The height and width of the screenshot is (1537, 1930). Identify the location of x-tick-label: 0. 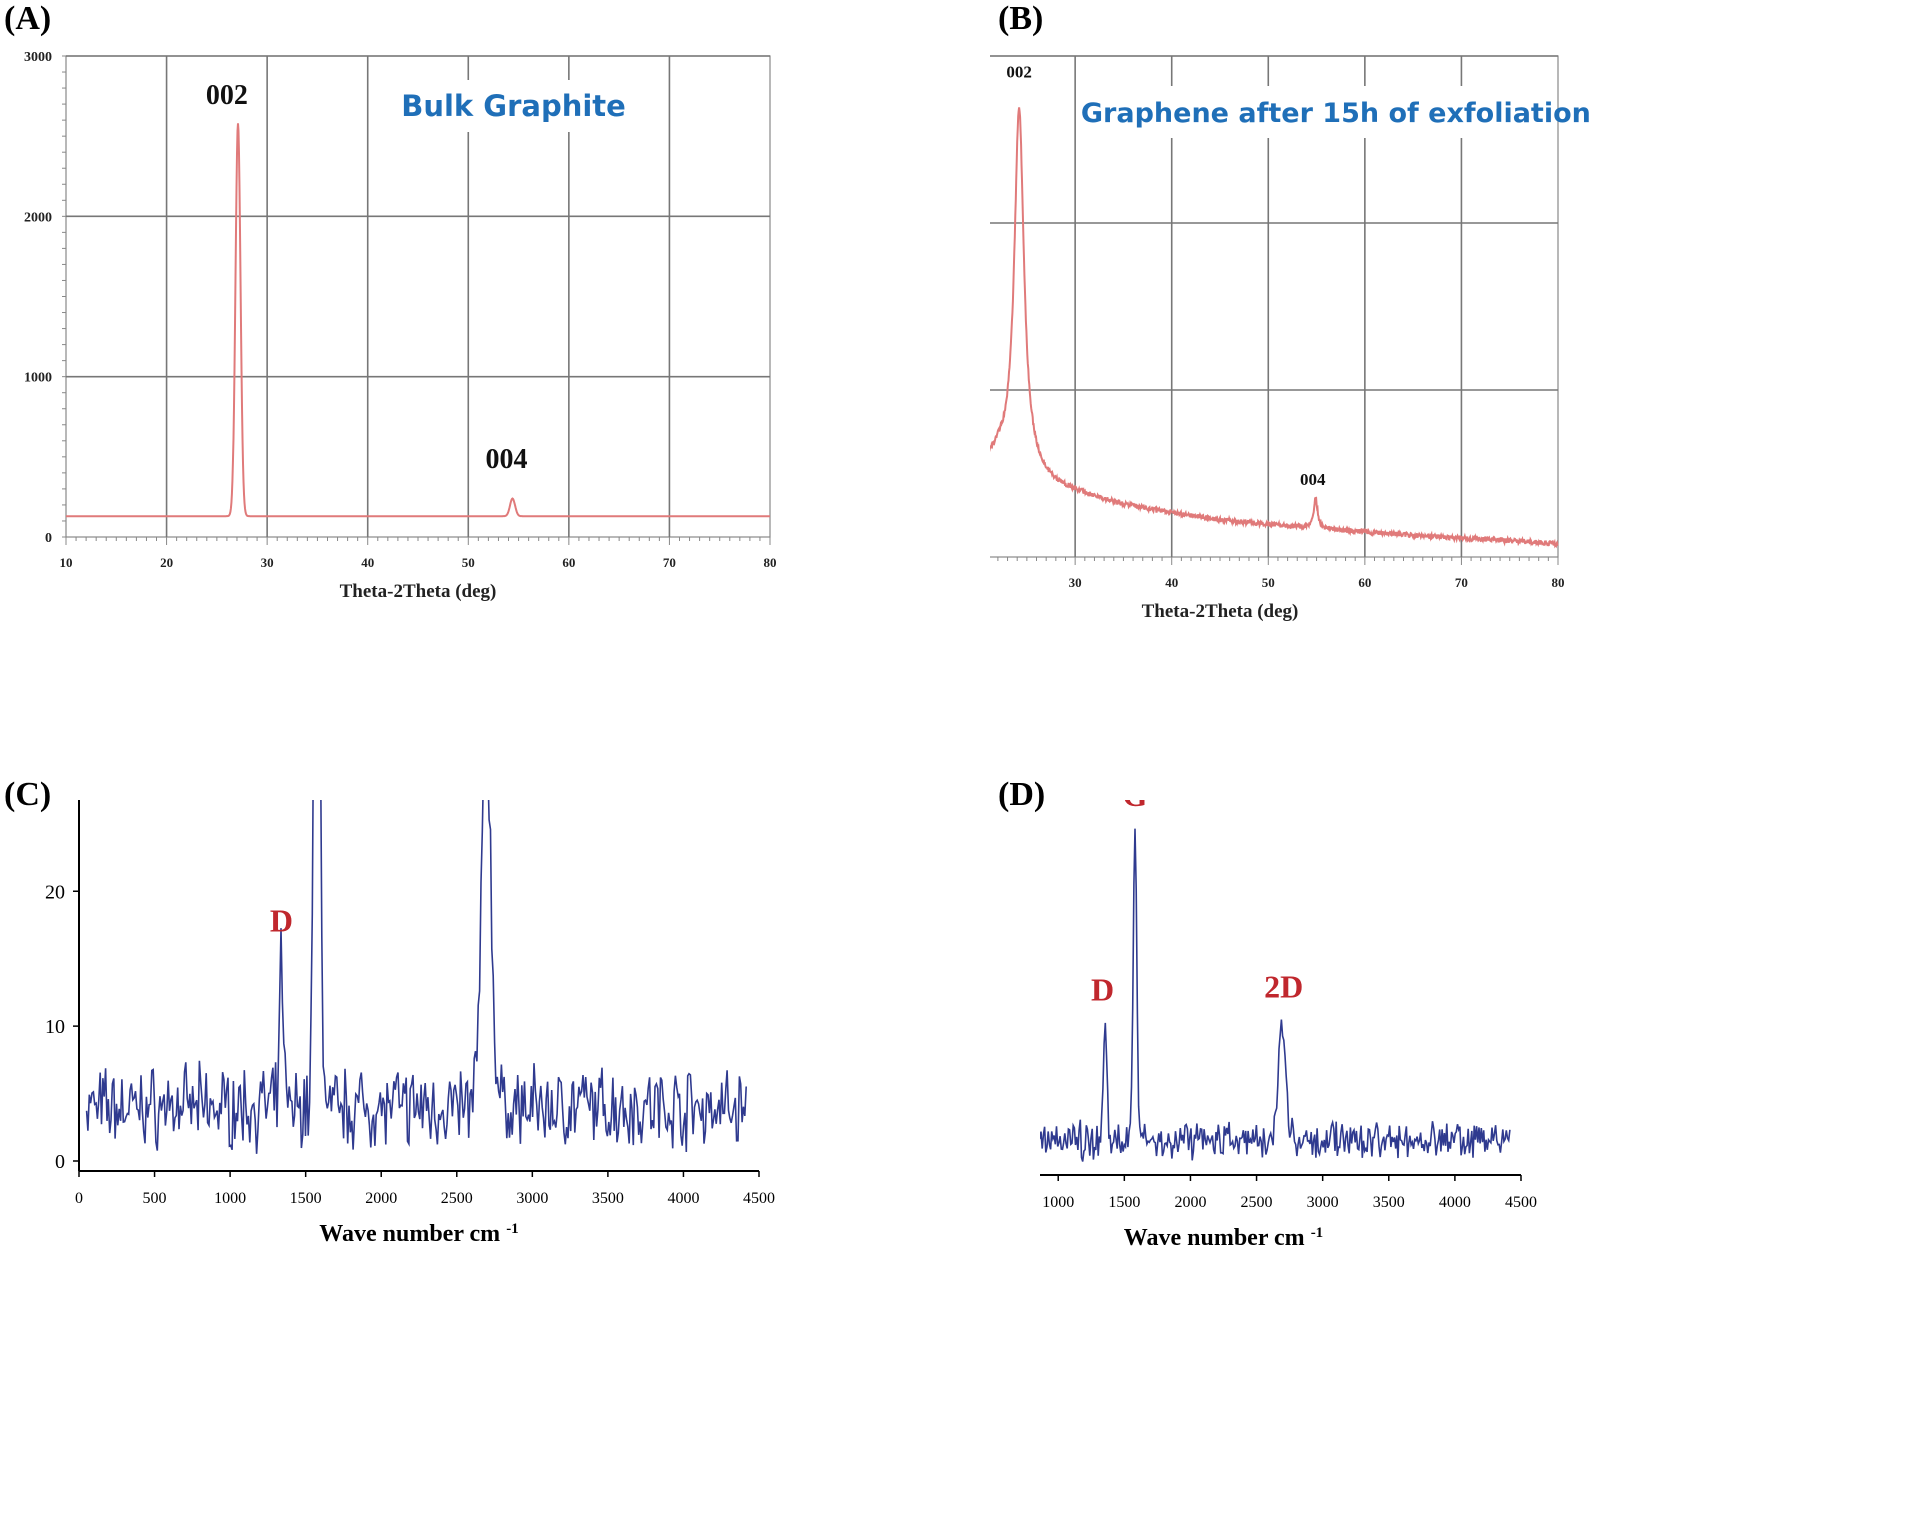
(79, 1198).